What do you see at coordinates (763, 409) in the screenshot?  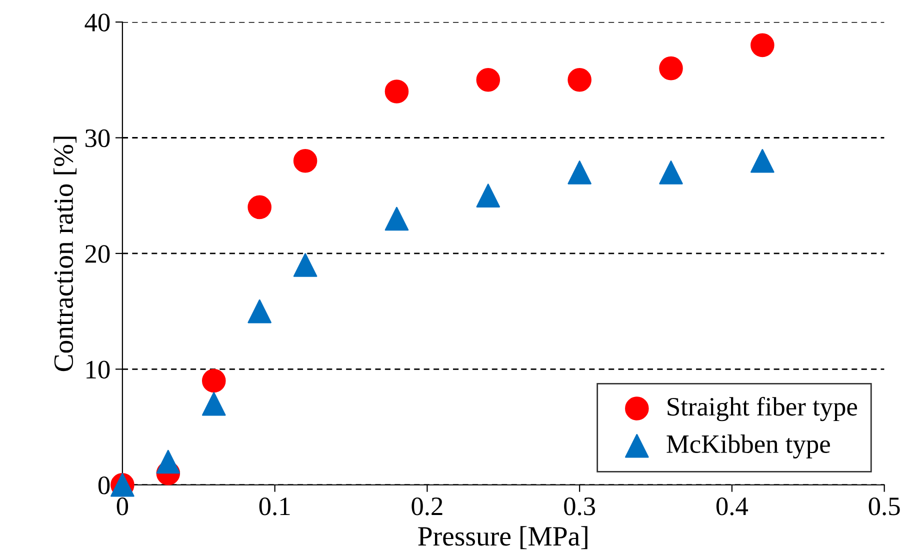 I see `legend-label: Straight fiber type` at bounding box center [763, 409].